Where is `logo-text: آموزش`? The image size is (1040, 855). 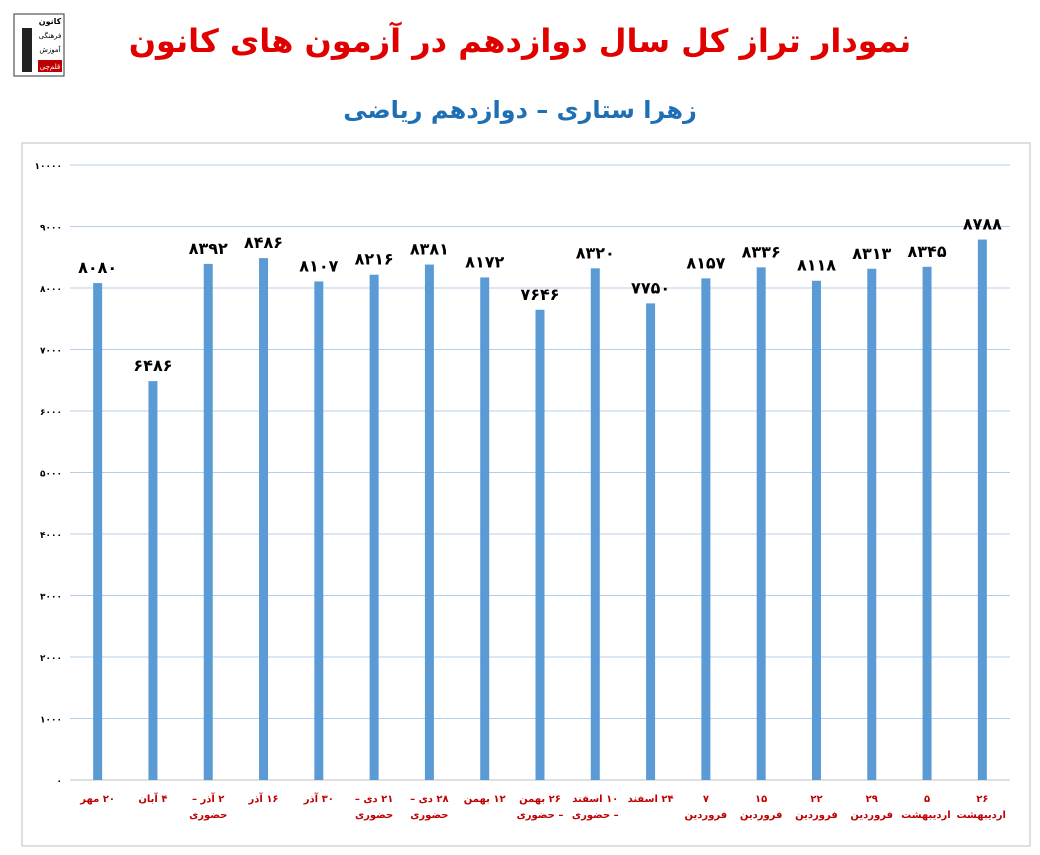
logo-text: آموزش is located at coordinates (50, 49).